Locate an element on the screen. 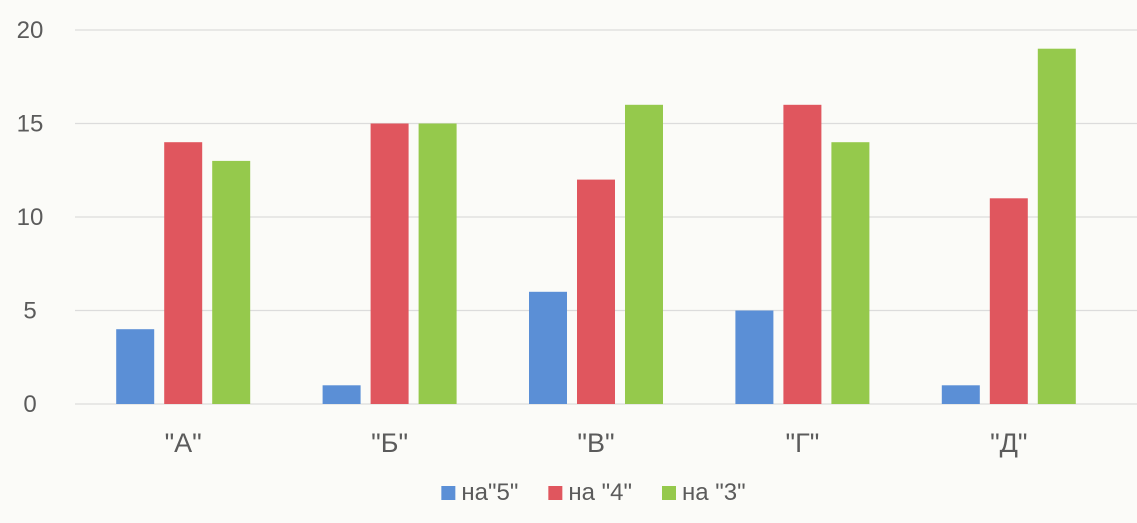  y-tick-label: 15 is located at coordinates (30, 124).